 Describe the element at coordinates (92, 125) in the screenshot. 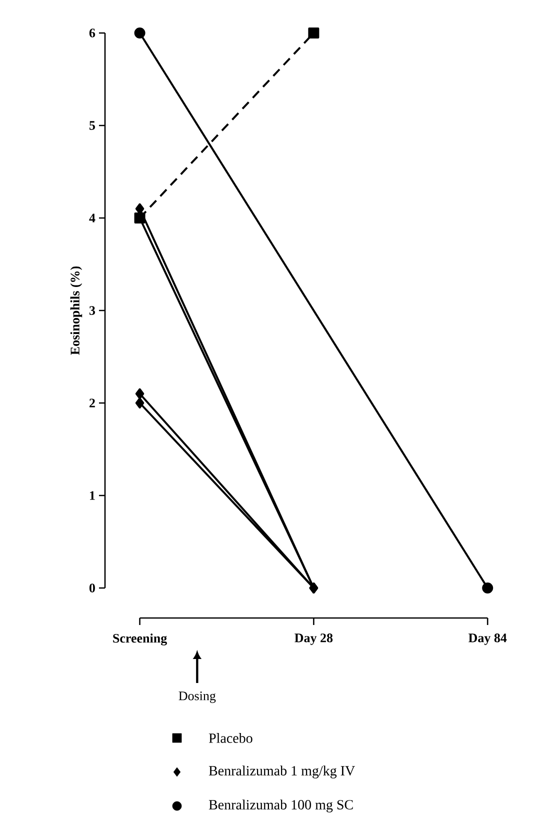

I see `y-tick-label: 5` at that location.